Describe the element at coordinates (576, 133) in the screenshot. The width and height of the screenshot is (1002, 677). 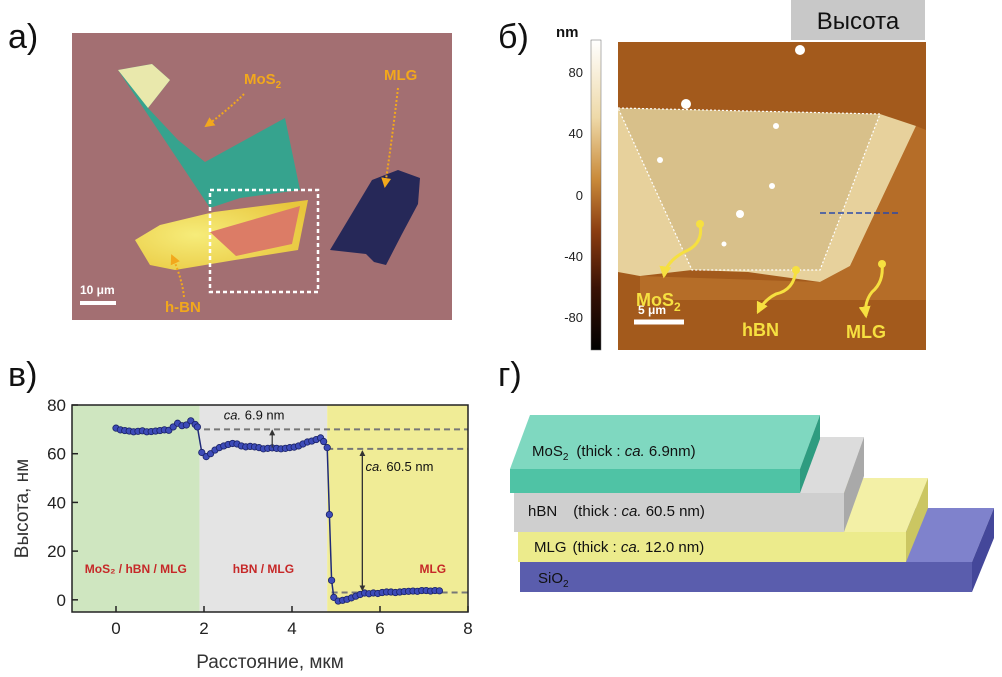
I see `cb-tick-40: 40` at that location.